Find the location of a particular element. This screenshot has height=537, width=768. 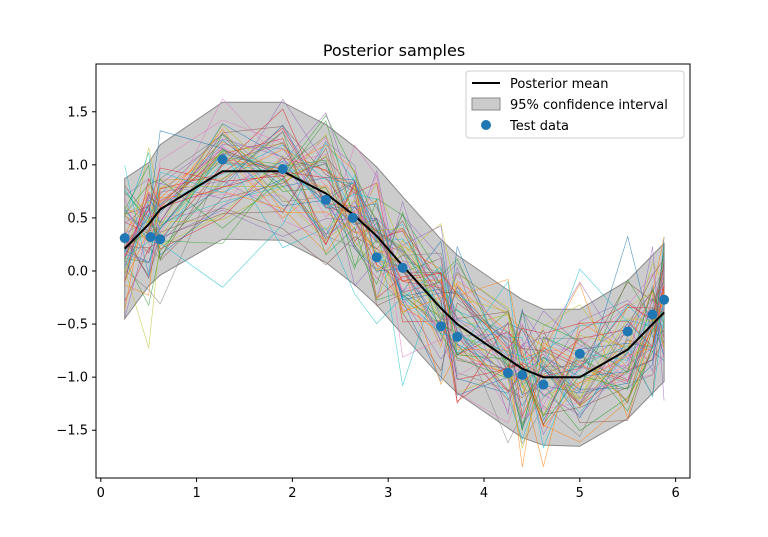

chart-title: Posterior samples is located at coordinates (394, 50).